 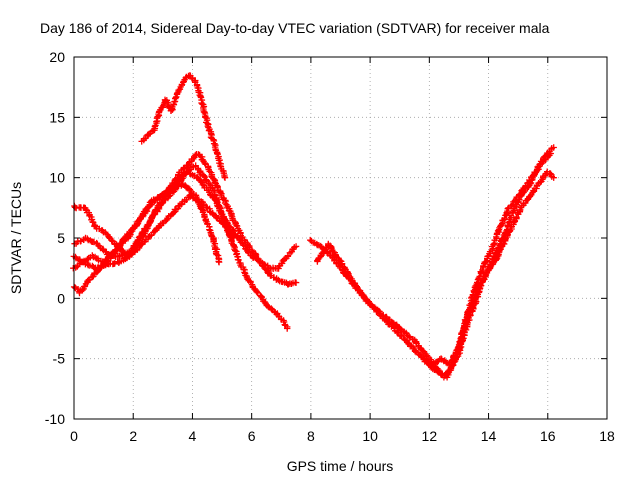 What do you see at coordinates (55, 419) in the screenshot?
I see `y-tick-label: -10` at bounding box center [55, 419].